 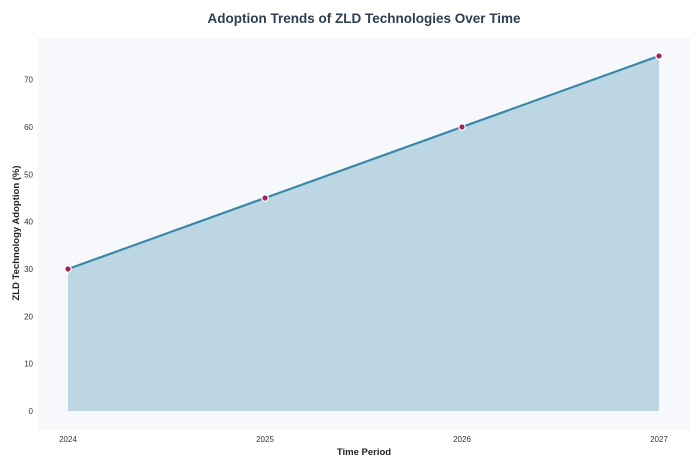 I want to click on y-axis-label: ZLD Technology Adoption (%), so click(x=16, y=232).